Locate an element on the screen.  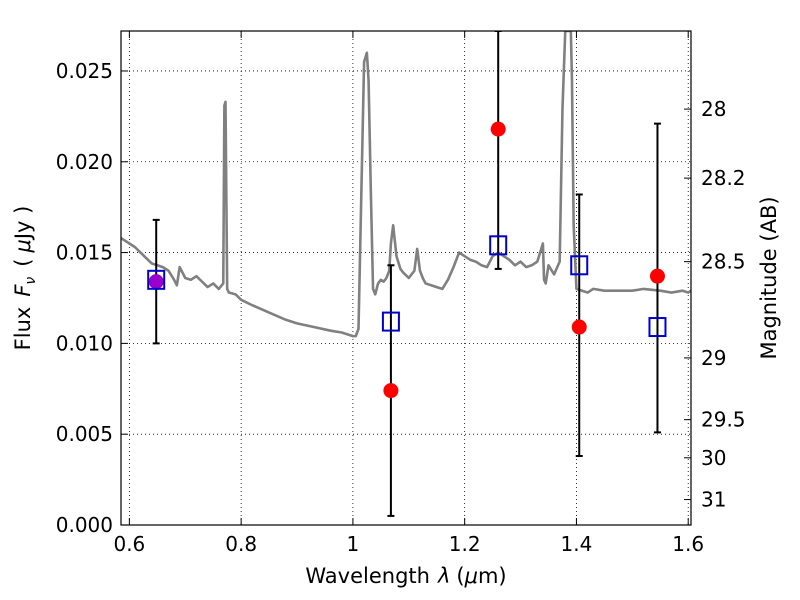
y-axis-ticks: 0.000 0.005 0.010 0.015 0.020 0.025 is located at coordinates (92, 298).